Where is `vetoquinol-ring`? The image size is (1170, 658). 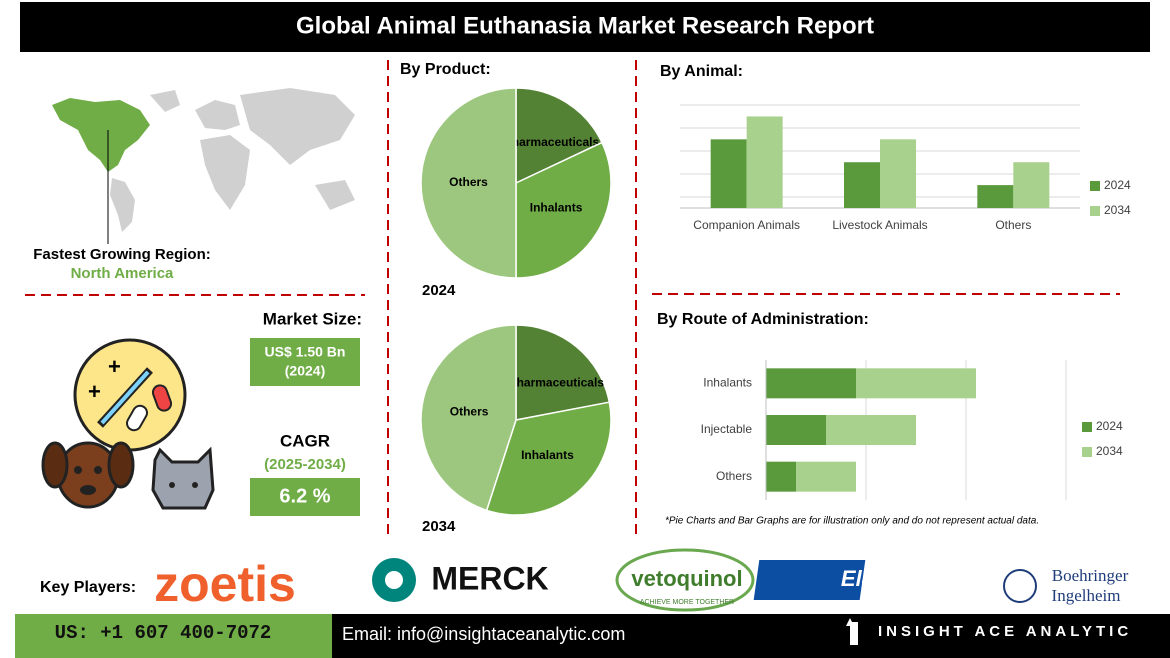
vetoquinol-ring is located at coordinates (685, 580).